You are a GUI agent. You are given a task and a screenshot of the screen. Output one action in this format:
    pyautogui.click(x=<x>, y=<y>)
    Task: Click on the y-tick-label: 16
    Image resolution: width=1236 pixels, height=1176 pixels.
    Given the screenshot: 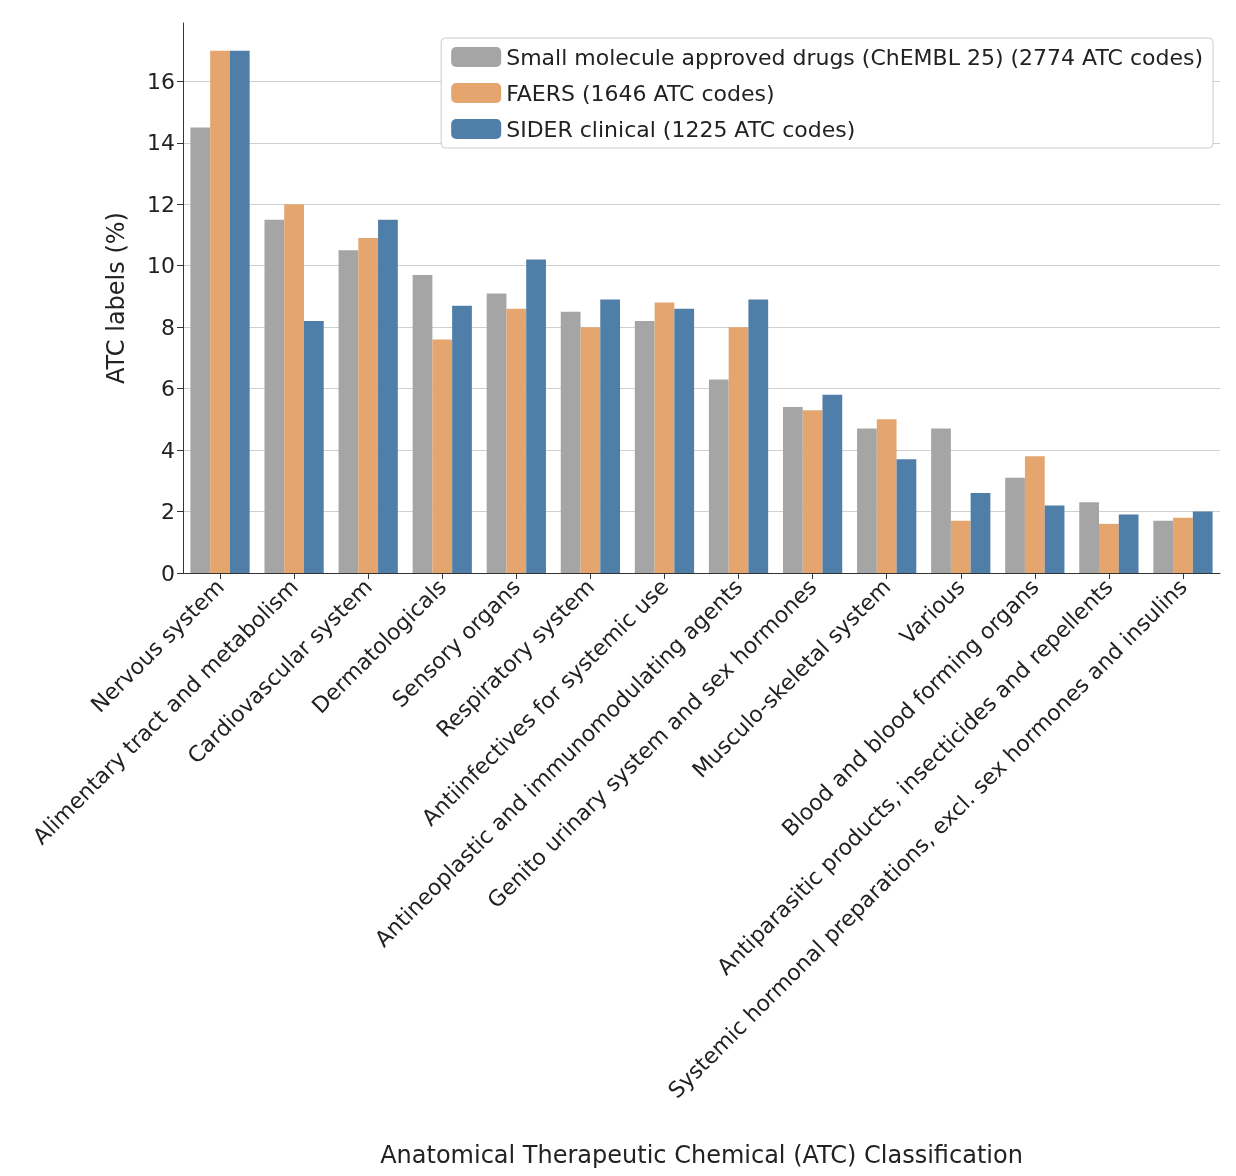 What is the action you would take?
    pyautogui.click(x=161, y=81)
    